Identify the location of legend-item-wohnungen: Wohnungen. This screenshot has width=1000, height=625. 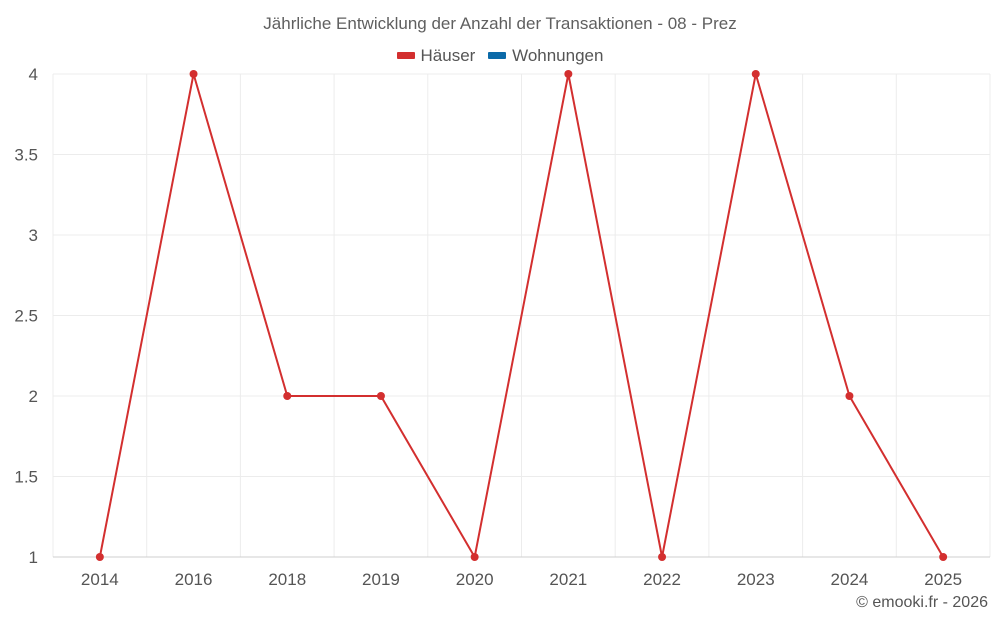
(545, 56).